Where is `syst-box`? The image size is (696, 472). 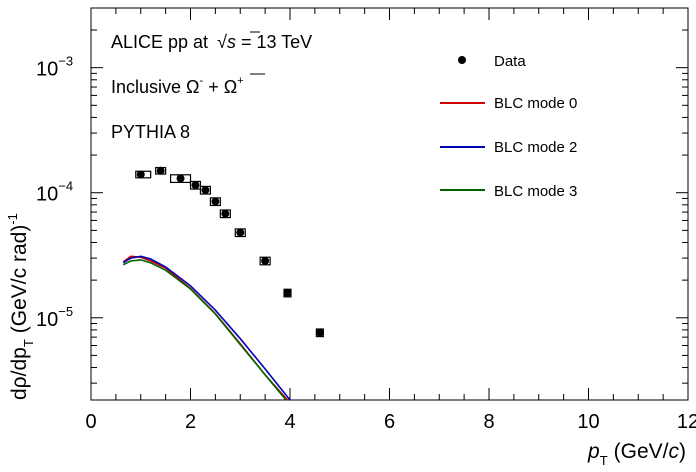
syst-box is located at coordinates (143, 174).